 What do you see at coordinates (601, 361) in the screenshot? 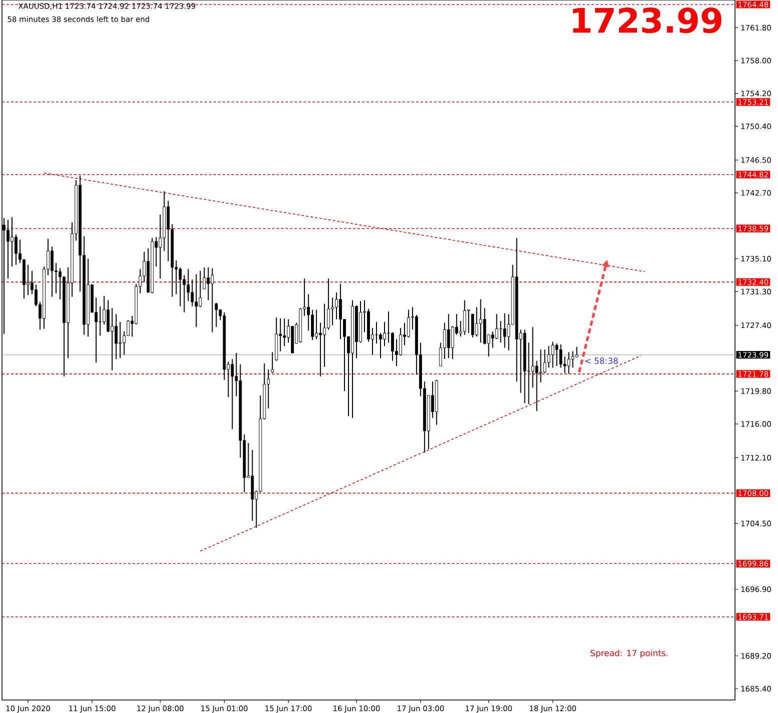
I see `annotation: < 58:38` at bounding box center [601, 361].